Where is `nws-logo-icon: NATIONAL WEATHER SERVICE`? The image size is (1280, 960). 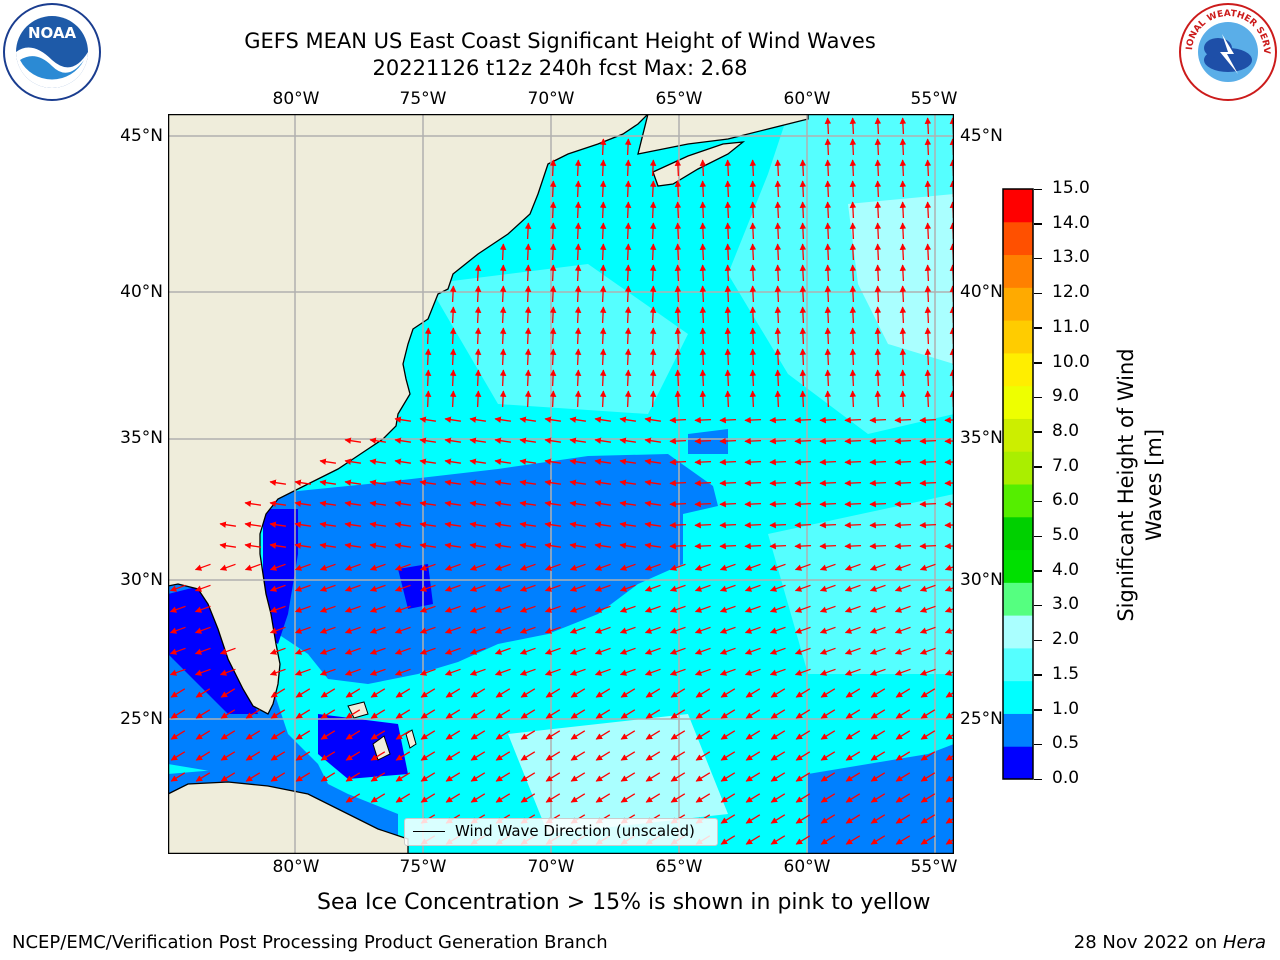 nws-logo-icon: NATIONAL WEATHER SERVICE is located at coordinates (1226, 53).